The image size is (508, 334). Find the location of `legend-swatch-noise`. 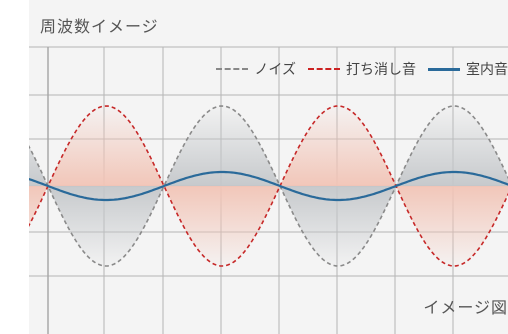

legend-swatch-noise is located at coordinates (232, 69).